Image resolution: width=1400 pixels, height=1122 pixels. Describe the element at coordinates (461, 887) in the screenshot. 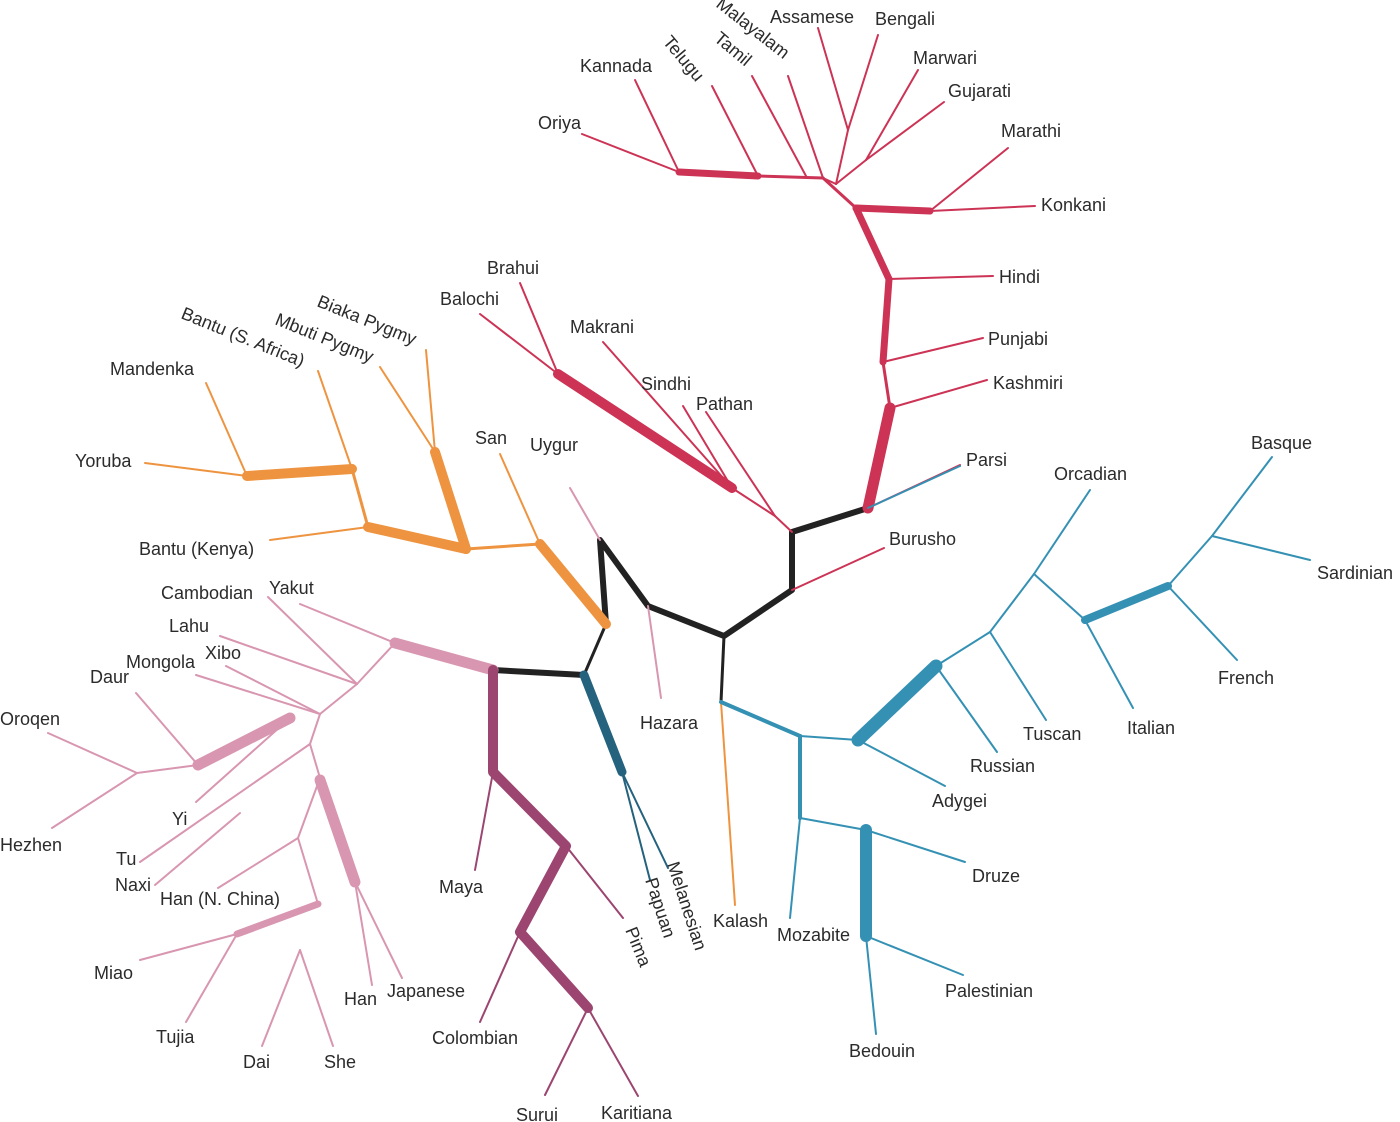

I see `label-maya: Maya` at that location.